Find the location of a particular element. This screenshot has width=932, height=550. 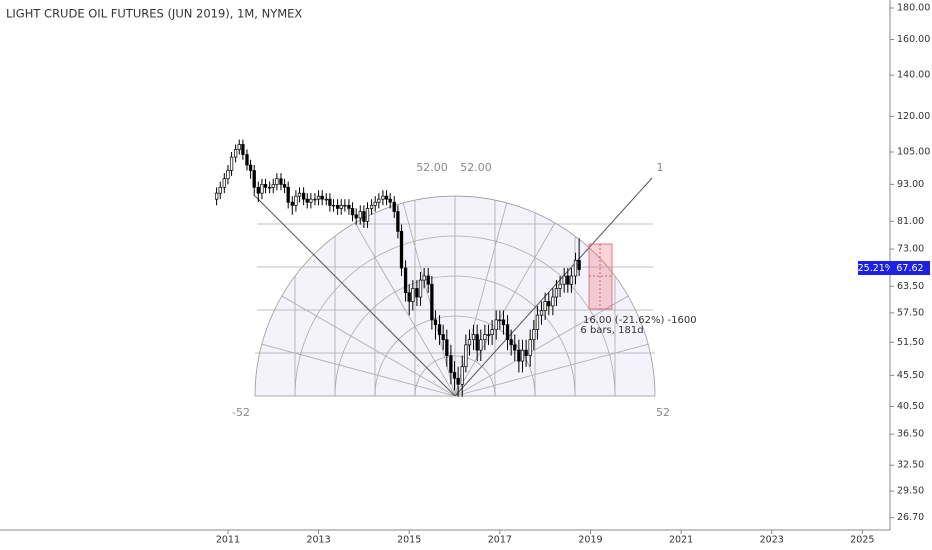

gann-label: -52 is located at coordinates (241, 412).